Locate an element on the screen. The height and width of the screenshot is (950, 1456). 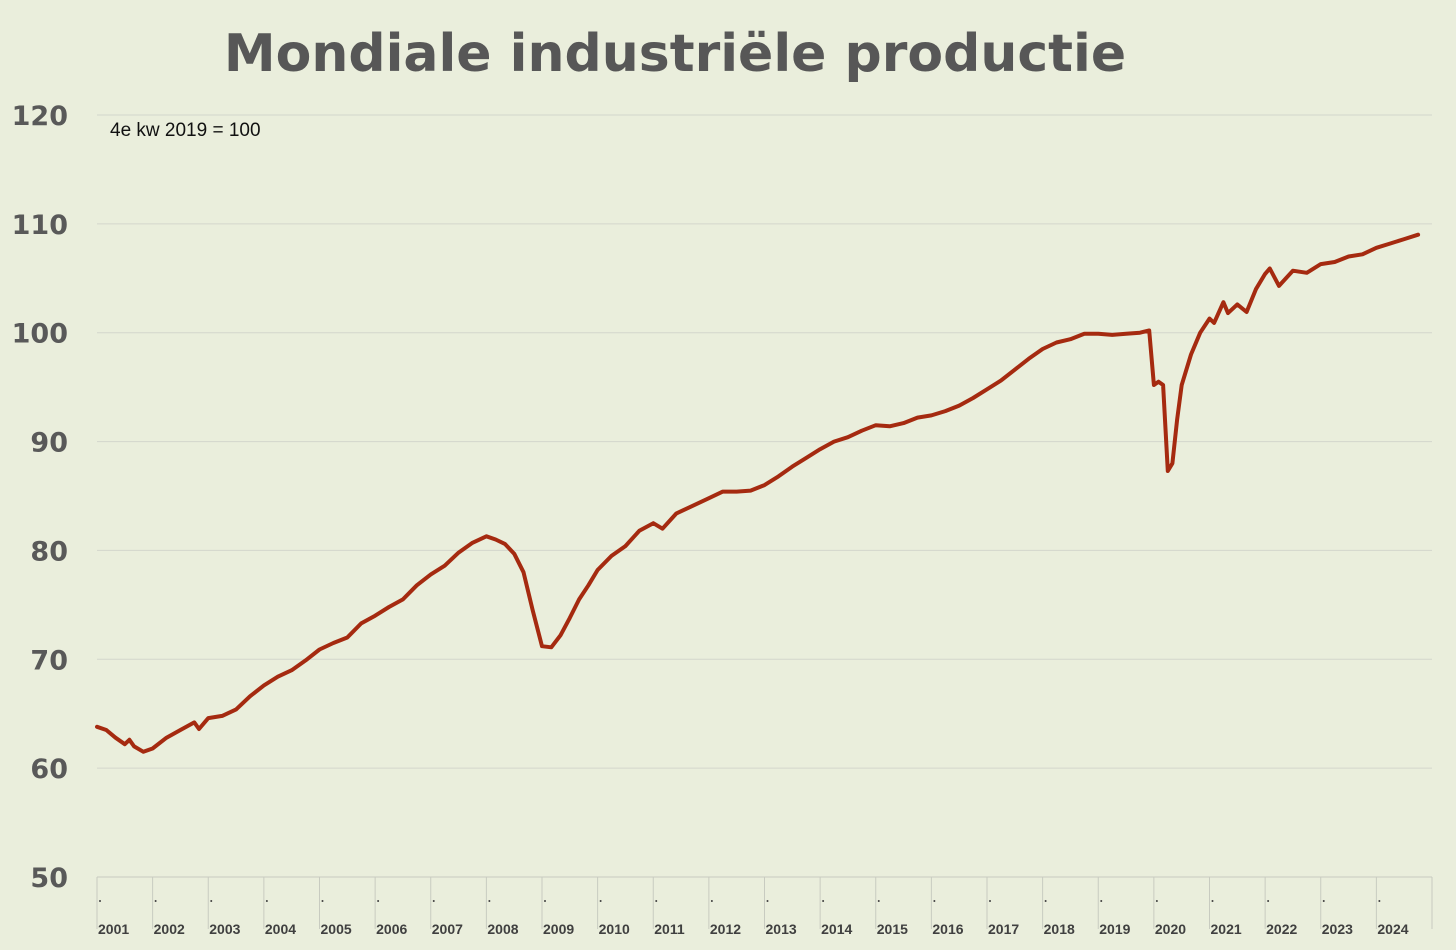
x-tick-label: 2016 is located at coordinates (947, 929).